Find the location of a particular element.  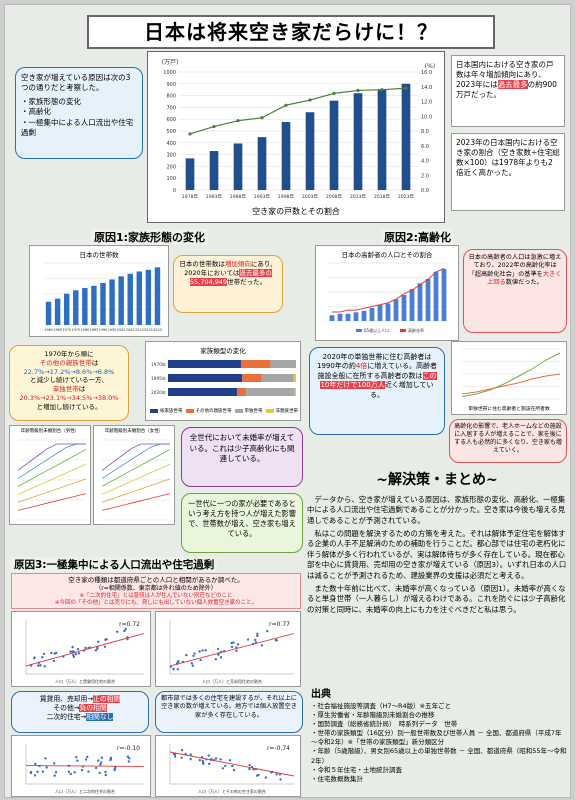

hb-t3: にあり、2020年においては is located at coordinates (230, 268).